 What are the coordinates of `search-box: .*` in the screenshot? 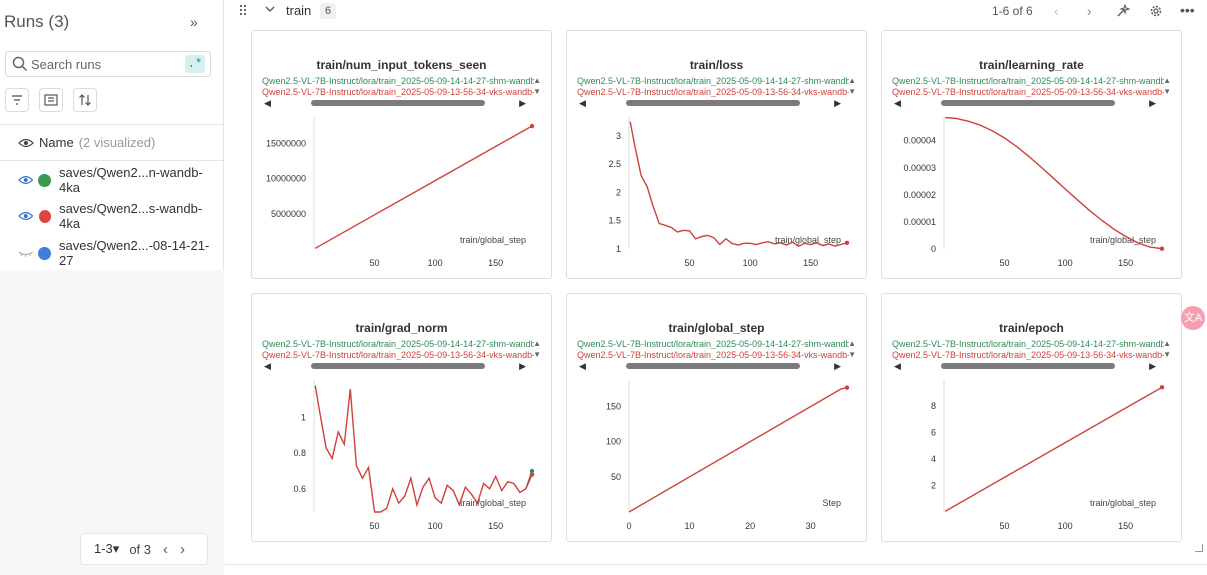 It's located at (108, 64).